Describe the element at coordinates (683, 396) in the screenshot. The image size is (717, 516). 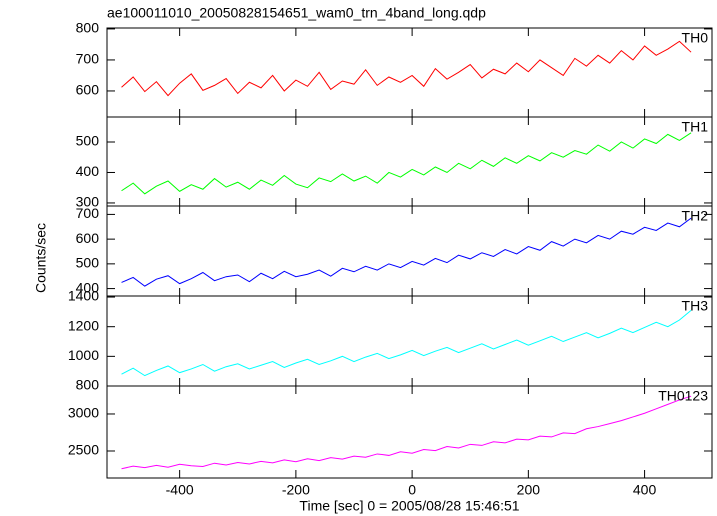
I see `series-label: TH0123` at that location.